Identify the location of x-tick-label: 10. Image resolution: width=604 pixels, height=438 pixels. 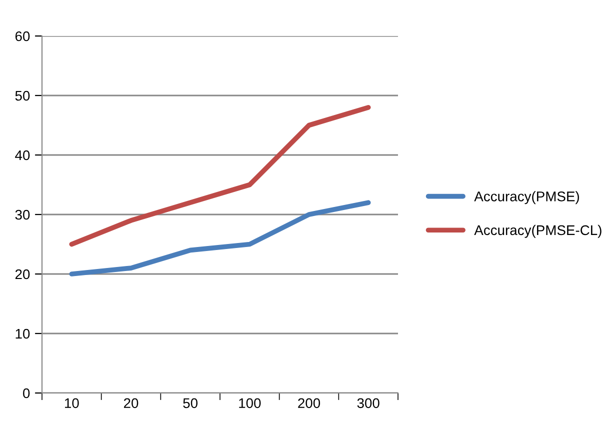
(72, 403).